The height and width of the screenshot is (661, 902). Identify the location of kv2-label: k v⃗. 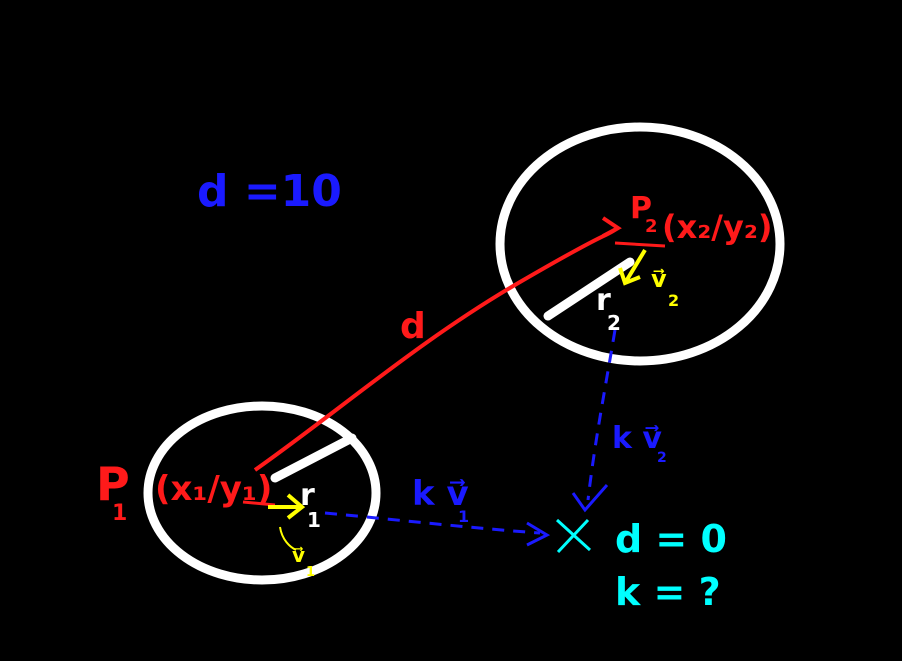
(637, 438).